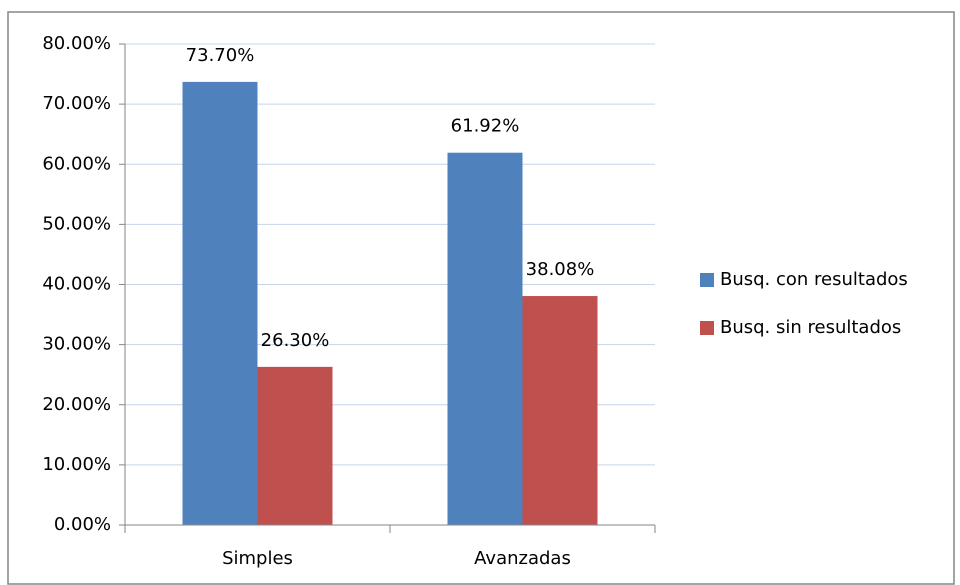 This screenshot has height=585, width=960. I want to click on data-label: 38.08%, so click(560, 269).